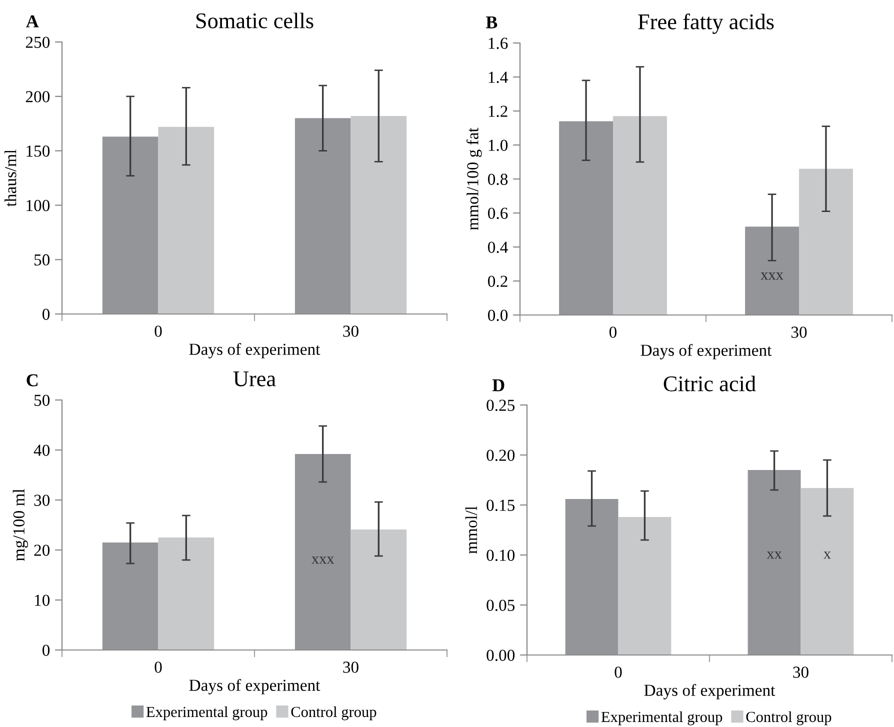 The width and height of the screenshot is (894, 727). I want to click on y-tick-label: 150, so click(38, 151).